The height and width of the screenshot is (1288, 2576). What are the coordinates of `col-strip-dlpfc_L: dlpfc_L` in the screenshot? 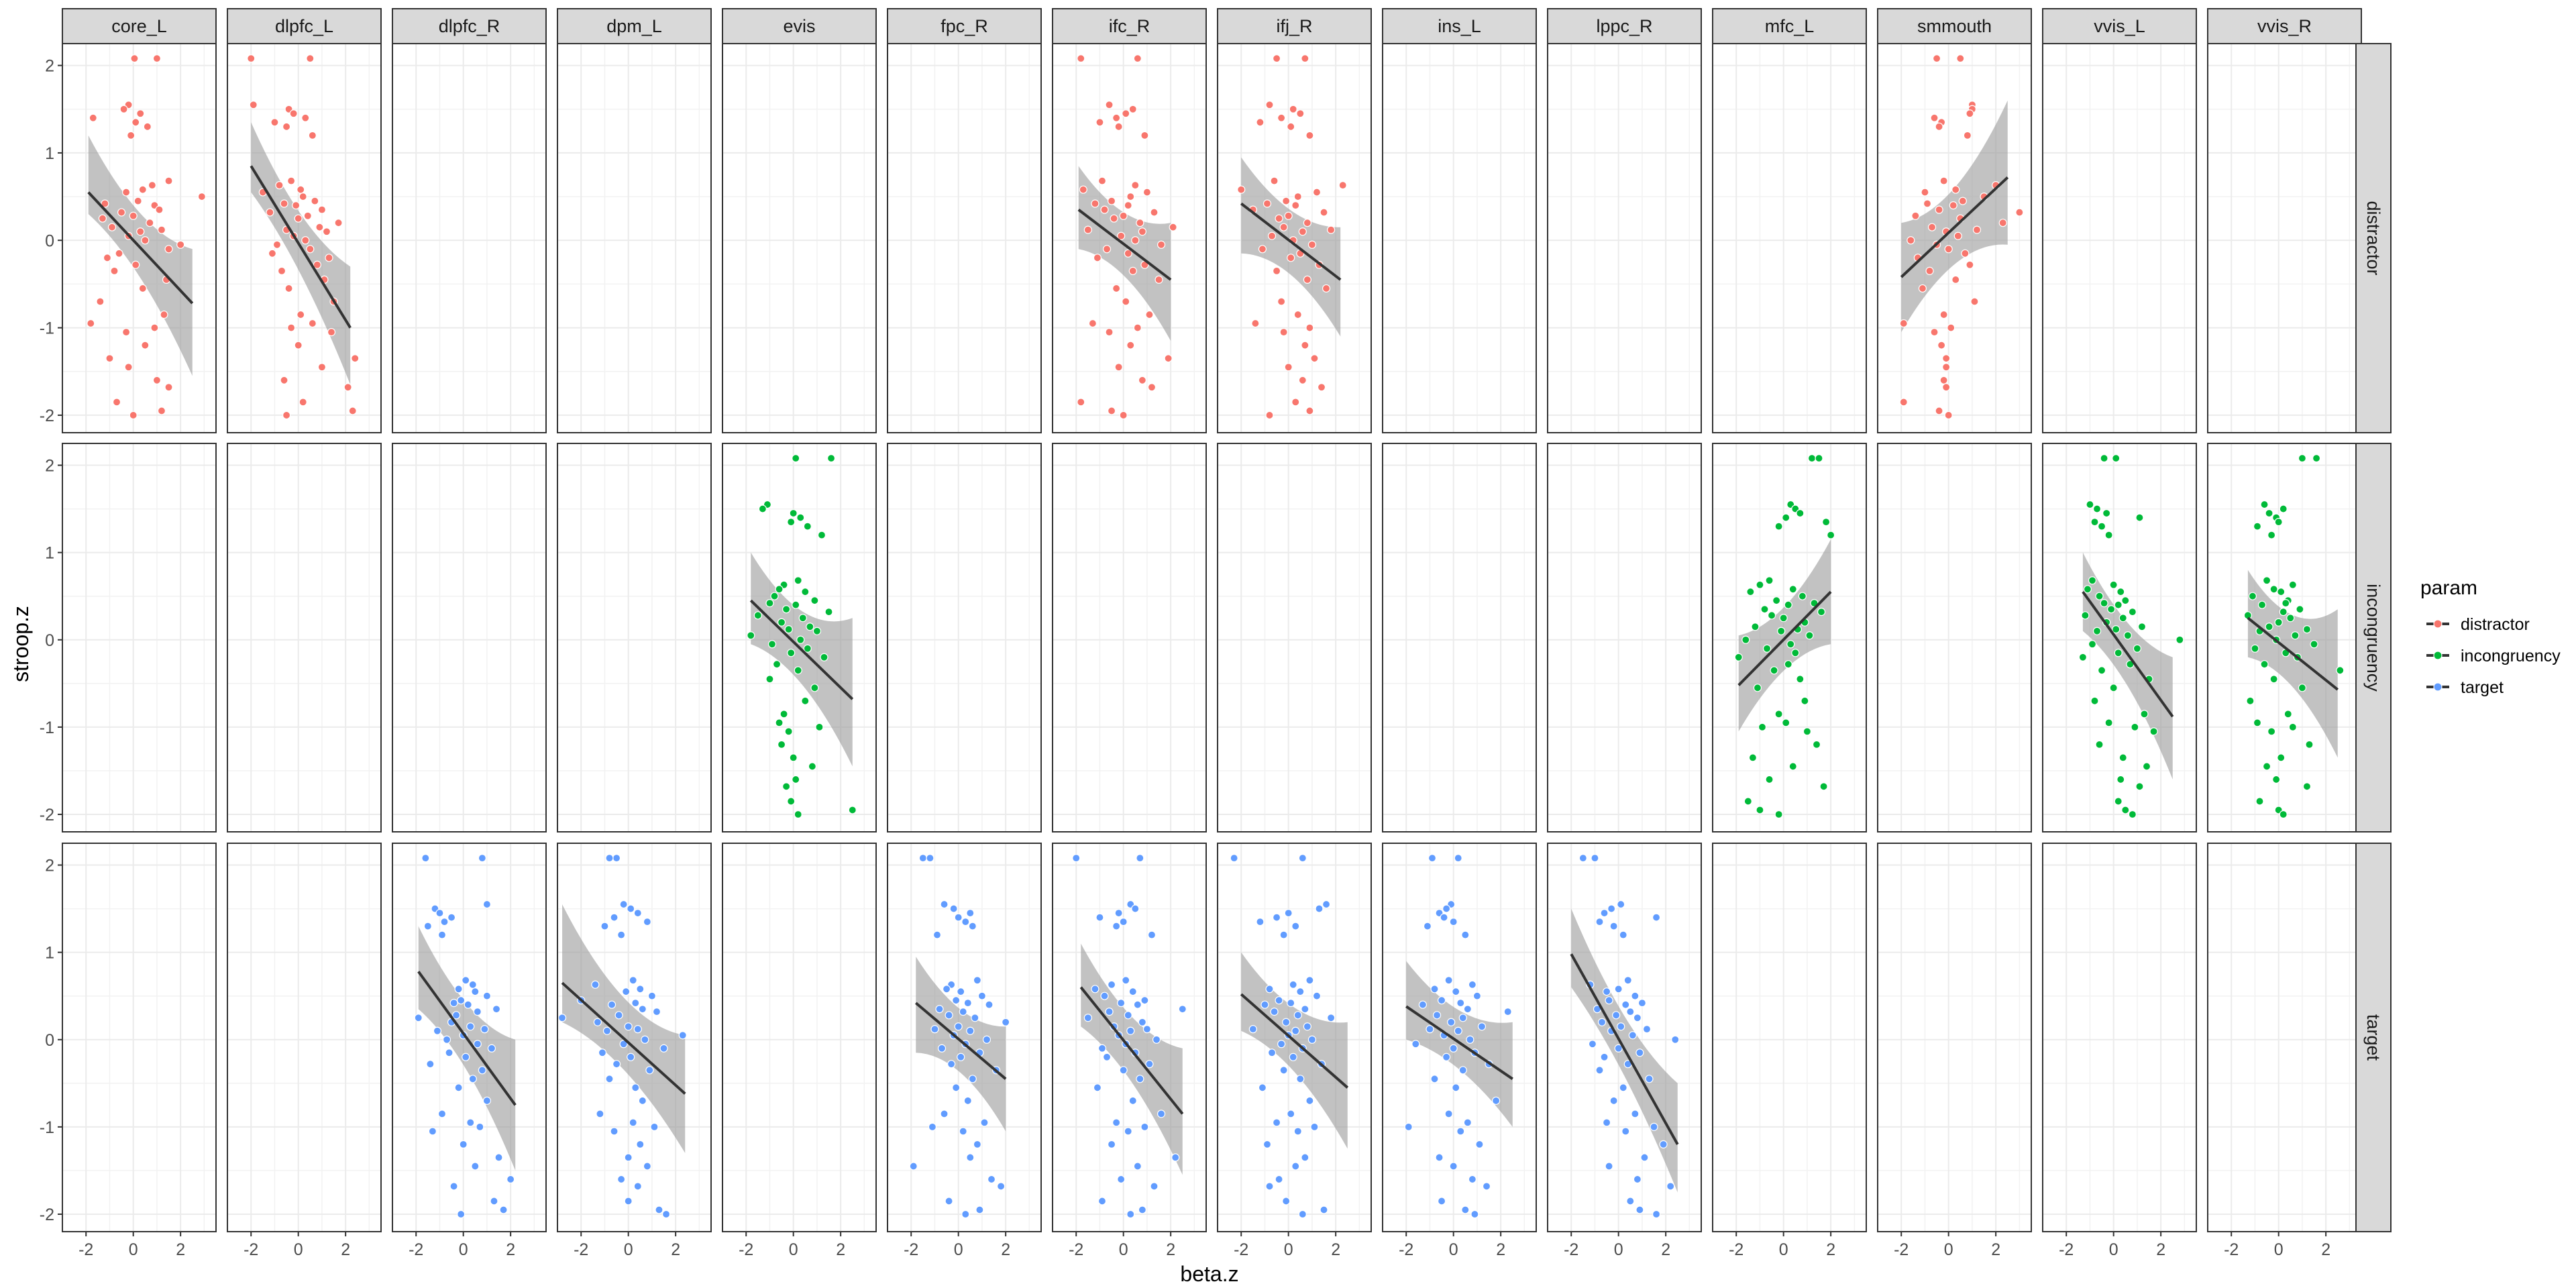 It's located at (304, 26).